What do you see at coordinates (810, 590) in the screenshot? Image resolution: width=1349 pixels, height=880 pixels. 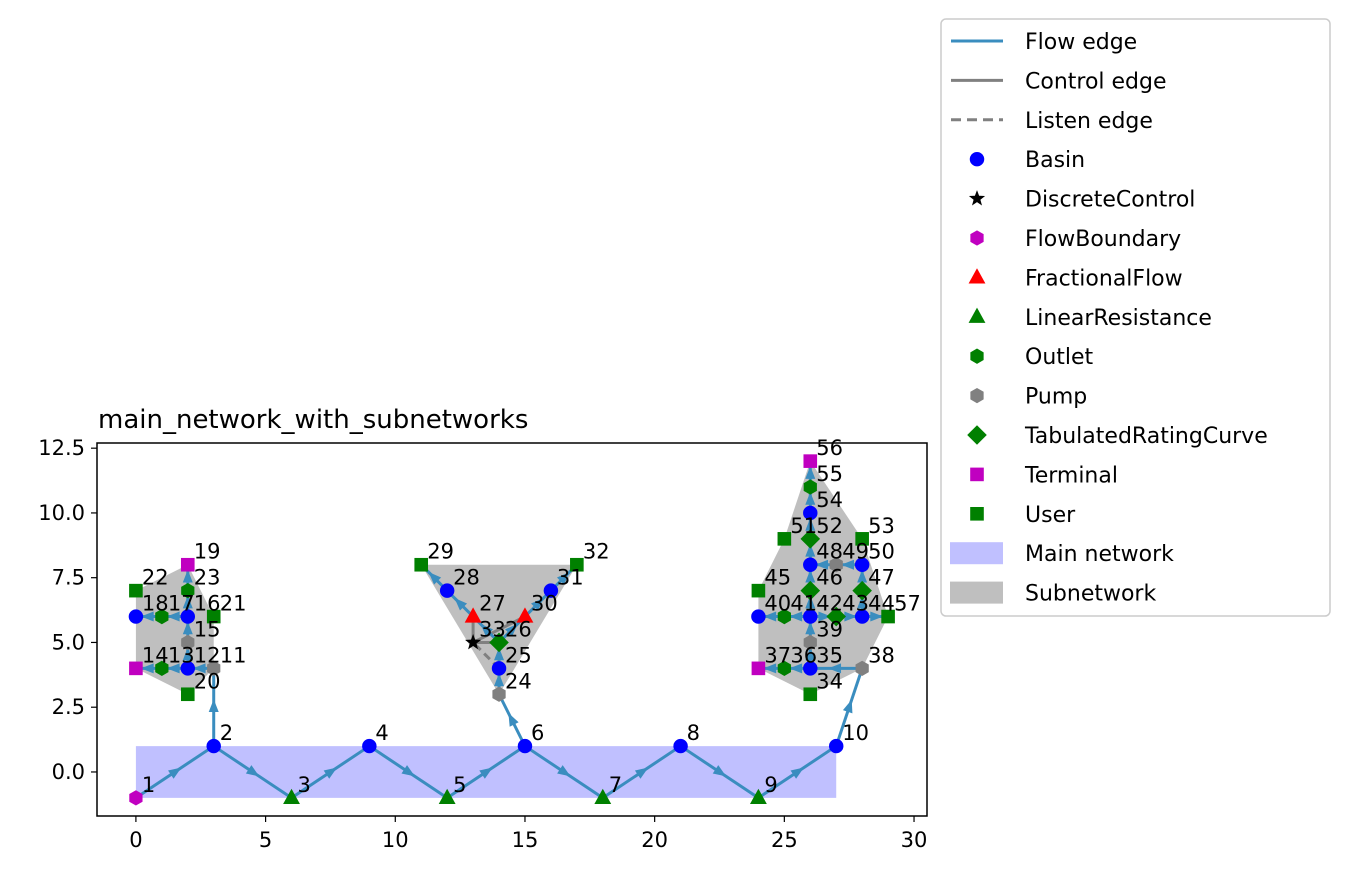 I see `node-46-tabulatedratingcurve` at bounding box center [810, 590].